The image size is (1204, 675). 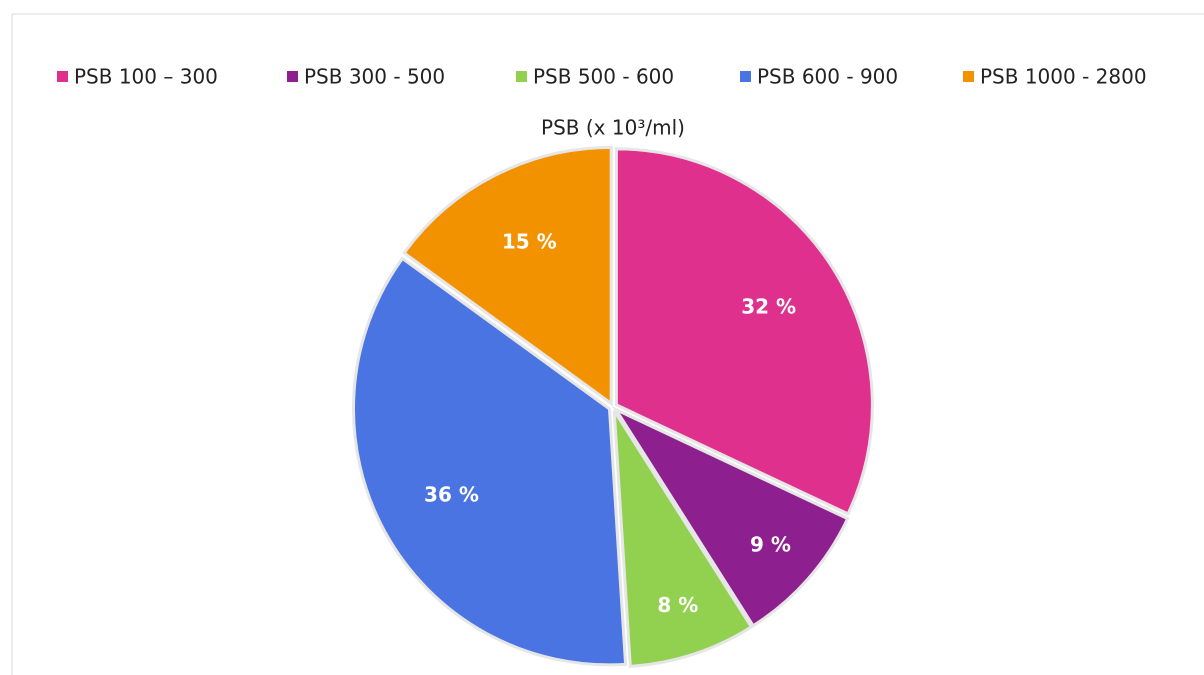 I want to click on legend-label: PSB 1000 - 2800, so click(x=1063, y=77).